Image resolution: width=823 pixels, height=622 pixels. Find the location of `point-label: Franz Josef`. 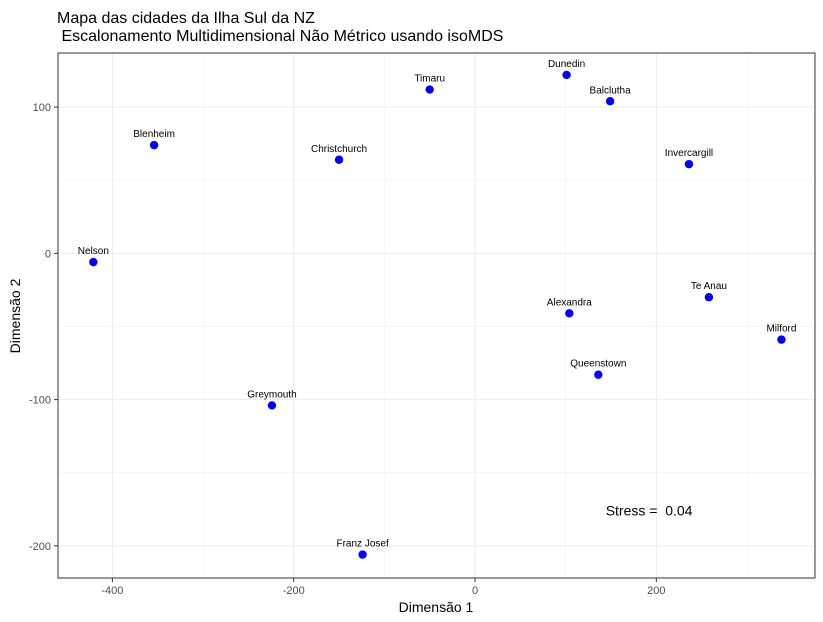

point-label: Franz Josef is located at coordinates (362, 544).